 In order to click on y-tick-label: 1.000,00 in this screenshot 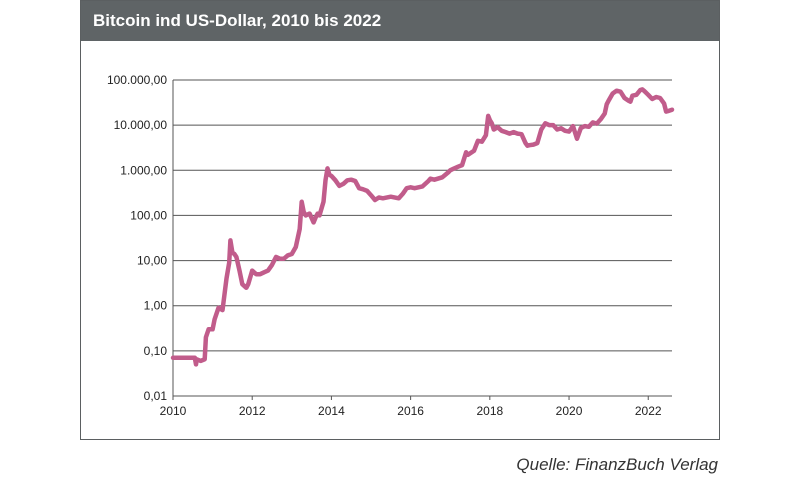, I will do `click(143, 170)`.